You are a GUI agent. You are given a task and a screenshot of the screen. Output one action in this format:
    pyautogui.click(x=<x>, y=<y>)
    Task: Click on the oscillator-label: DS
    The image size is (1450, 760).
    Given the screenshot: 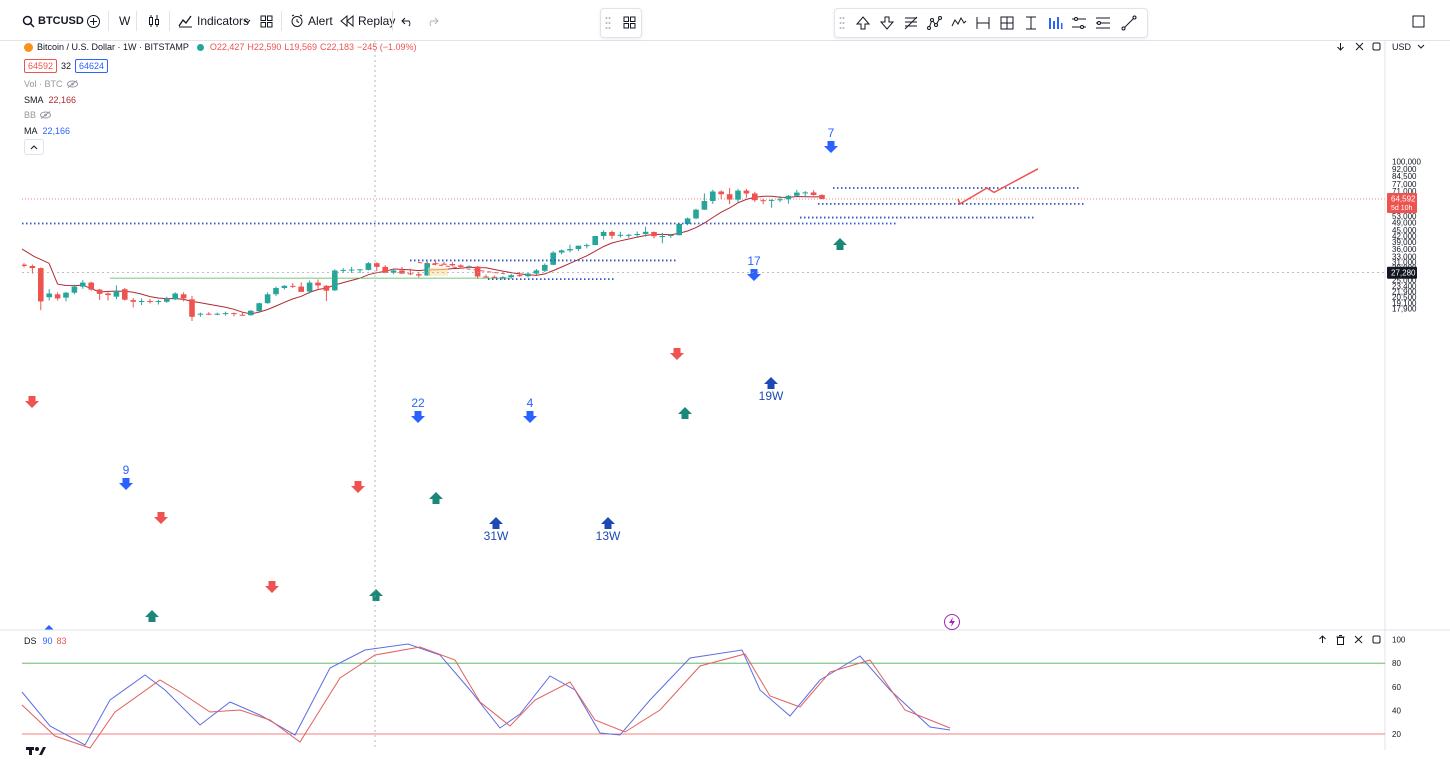 What is the action you would take?
    pyautogui.click(x=30, y=641)
    